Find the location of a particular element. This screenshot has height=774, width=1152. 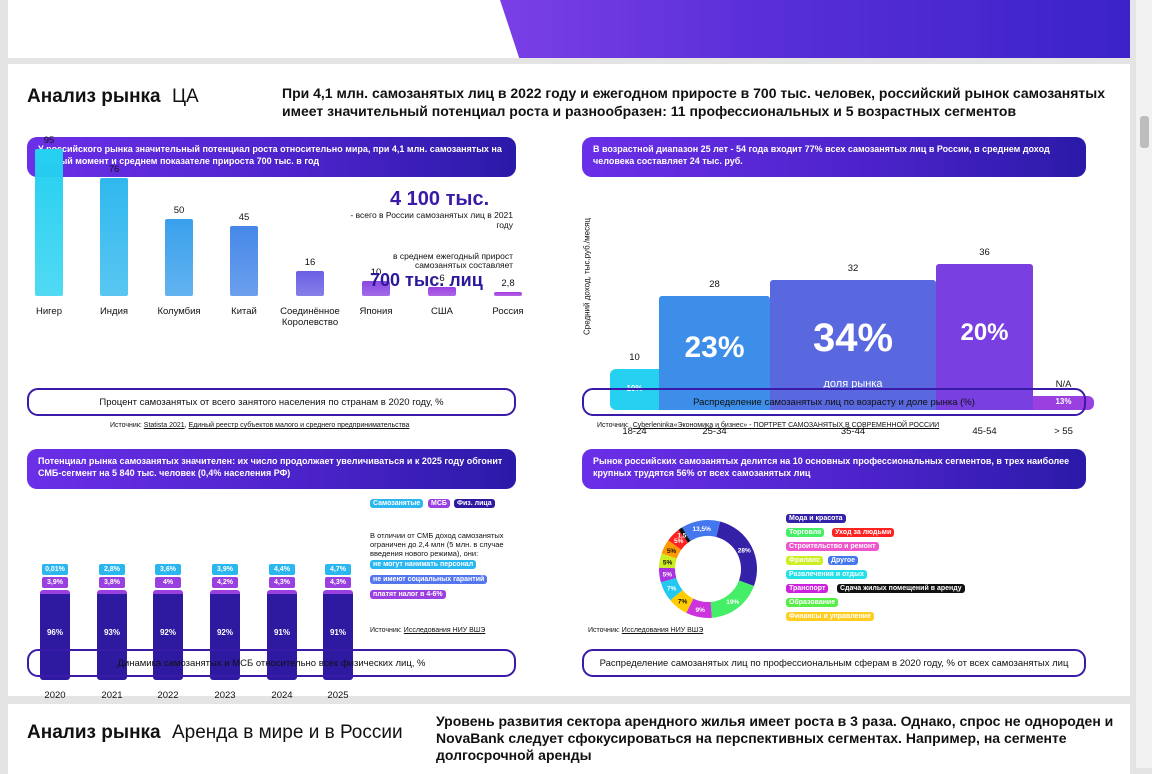

year-3: 2023 is located at coordinates (225, 695).